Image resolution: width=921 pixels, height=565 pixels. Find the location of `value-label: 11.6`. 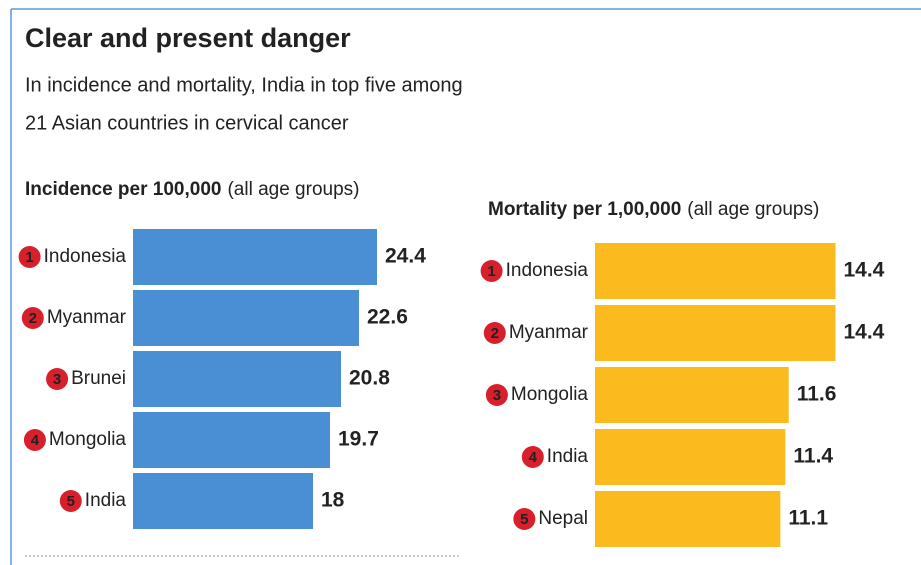

value-label: 11.6 is located at coordinates (817, 394).